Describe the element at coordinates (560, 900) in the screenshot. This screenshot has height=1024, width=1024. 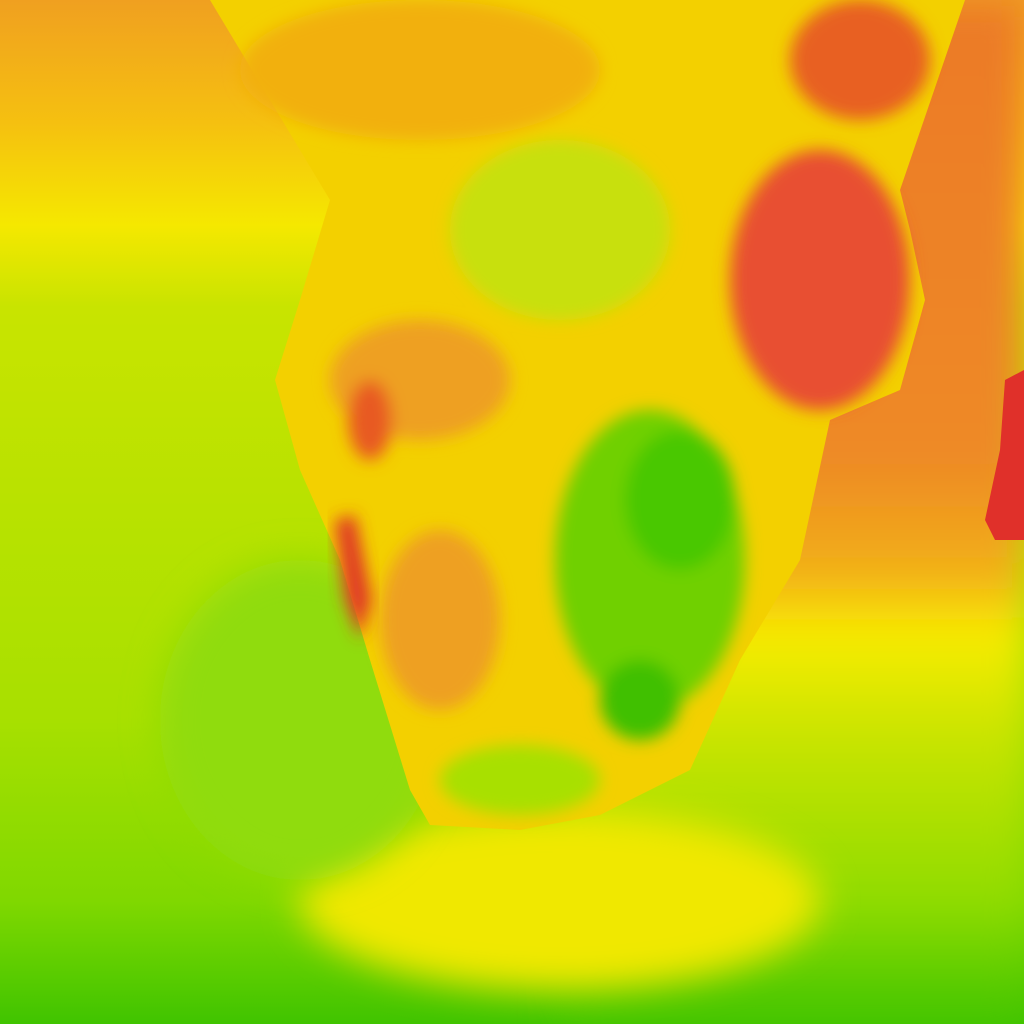
I see `ocean-warm-band` at that location.